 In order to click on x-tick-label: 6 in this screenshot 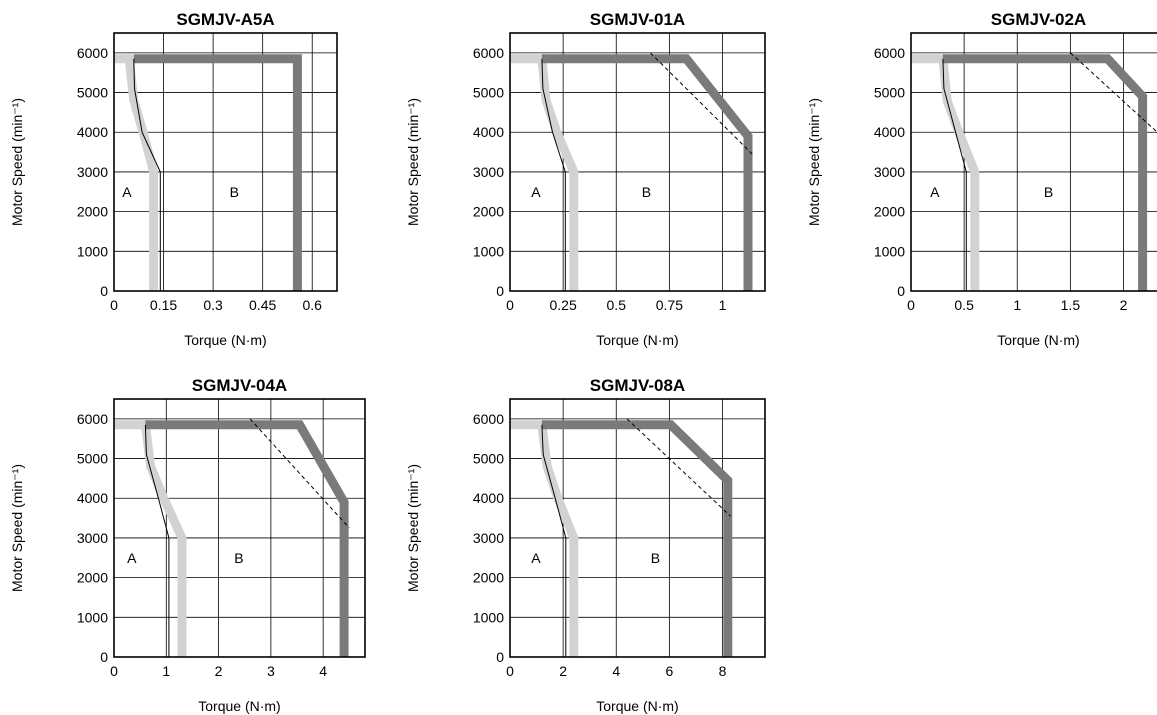, I will do `click(669, 671)`.